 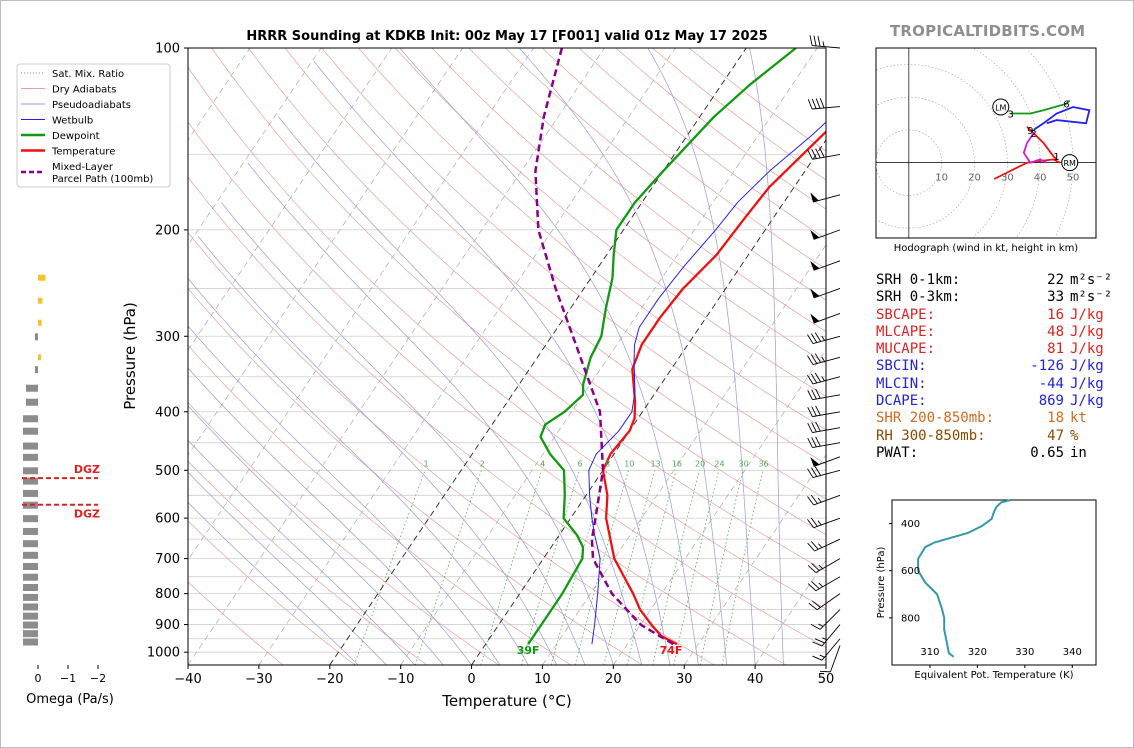 I want to click on param-row: MLCAPE: 48 J/kg, so click(x=996, y=332).